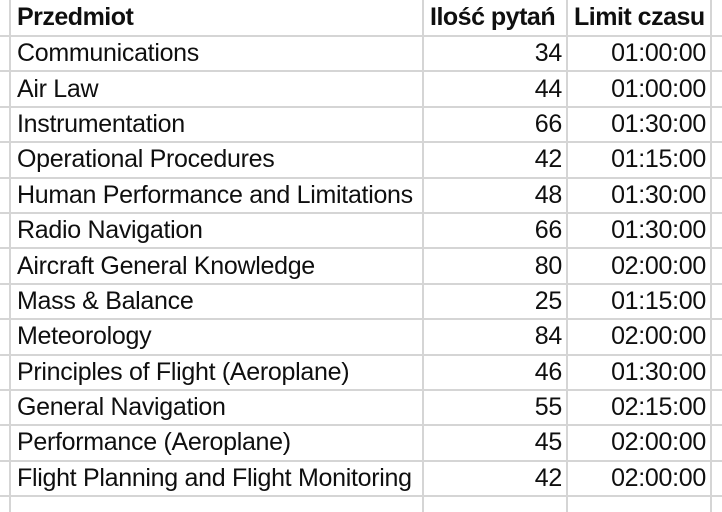 Image resolution: width=722 pixels, height=512 pixels. I want to click on column-header-przedmiot: Przedmiot, so click(217, 18).